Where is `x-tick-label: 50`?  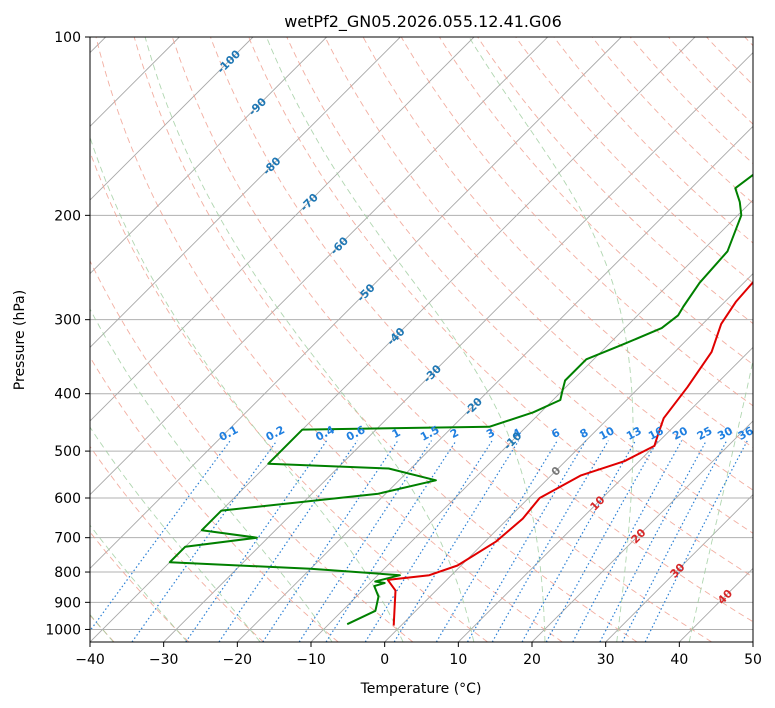 x-tick-label: 50 is located at coordinates (753, 660).